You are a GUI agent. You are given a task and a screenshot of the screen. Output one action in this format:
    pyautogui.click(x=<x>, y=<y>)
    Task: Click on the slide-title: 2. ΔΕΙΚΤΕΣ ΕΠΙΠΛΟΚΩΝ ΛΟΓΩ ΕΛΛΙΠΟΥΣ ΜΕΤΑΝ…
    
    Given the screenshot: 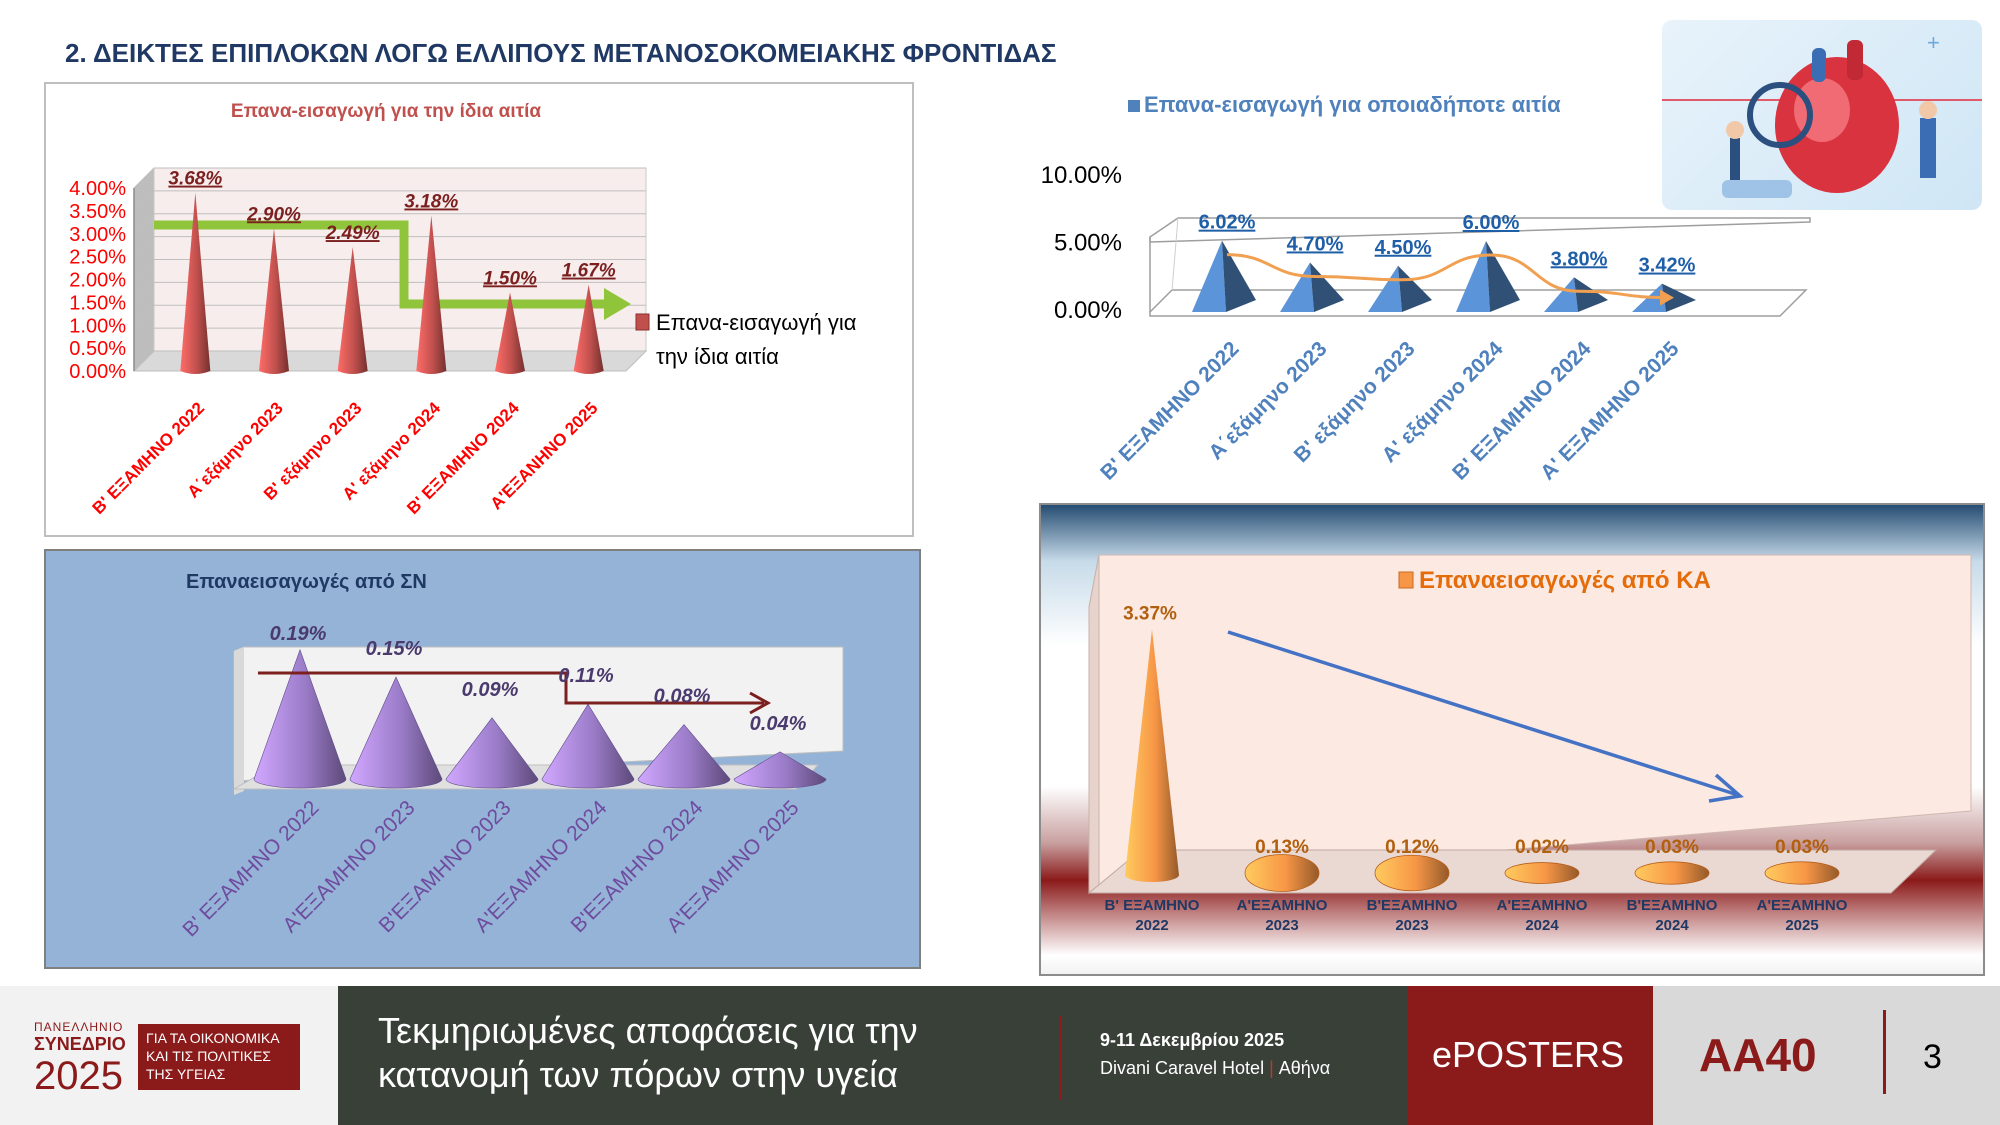 What is the action you would take?
    pyautogui.click(x=561, y=53)
    